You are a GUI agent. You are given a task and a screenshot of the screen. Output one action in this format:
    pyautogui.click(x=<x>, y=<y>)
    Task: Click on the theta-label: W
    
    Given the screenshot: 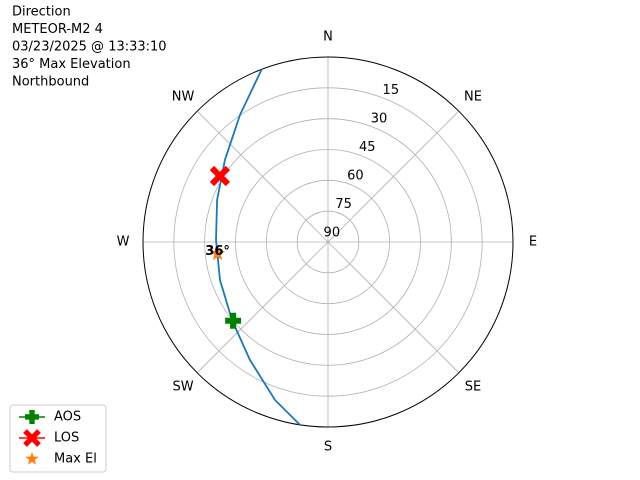 What is the action you would take?
    pyautogui.click(x=123, y=242)
    